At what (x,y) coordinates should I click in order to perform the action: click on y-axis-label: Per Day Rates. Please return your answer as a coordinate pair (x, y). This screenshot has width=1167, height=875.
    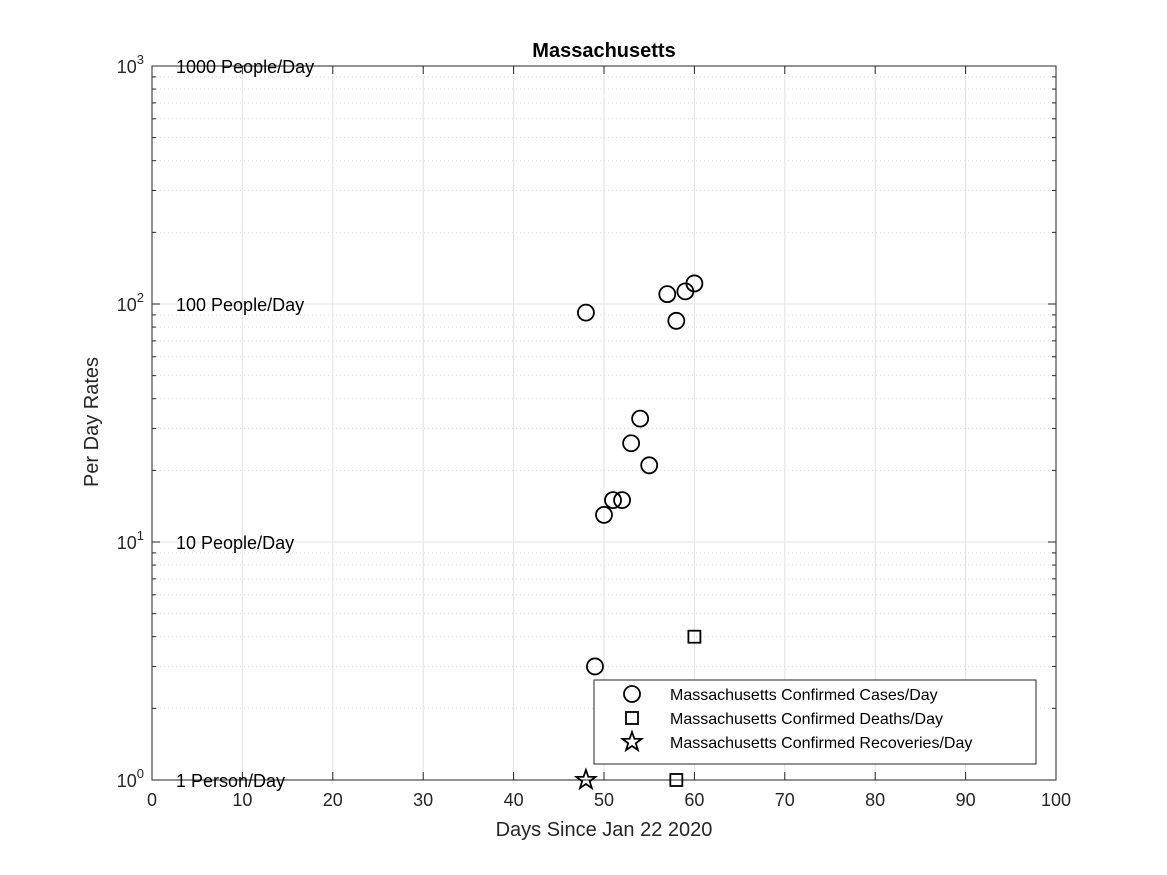
    Looking at the image, I should click on (92, 422).